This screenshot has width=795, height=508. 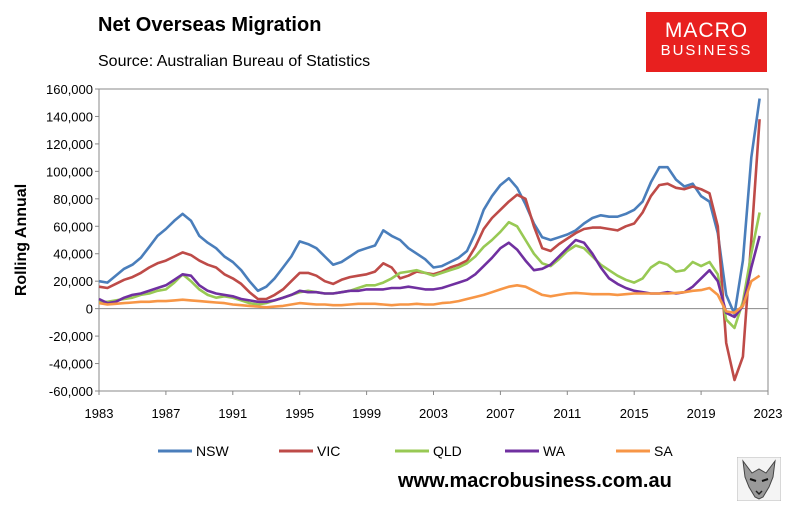 What do you see at coordinates (447, 451) in the screenshot?
I see `legend-label-qld: QLD` at bounding box center [447, 451].